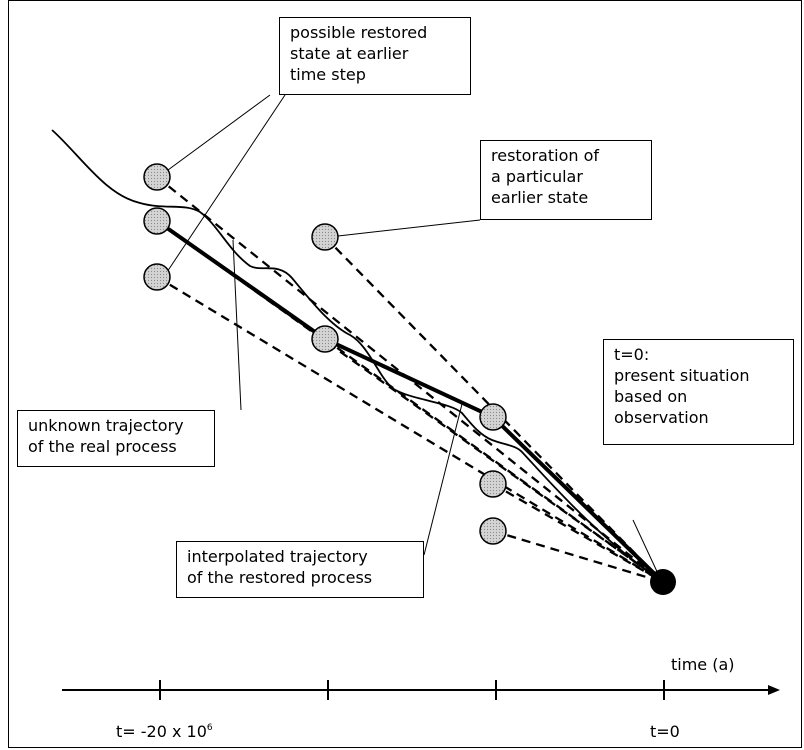  I want to click on tick-label-start-exponent: 6, so click(209, 728).